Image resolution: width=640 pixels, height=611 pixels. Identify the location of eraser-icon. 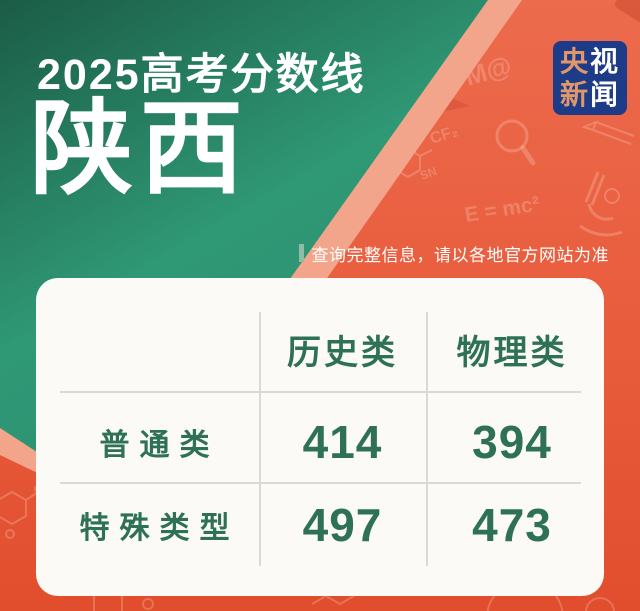
(627, 11).